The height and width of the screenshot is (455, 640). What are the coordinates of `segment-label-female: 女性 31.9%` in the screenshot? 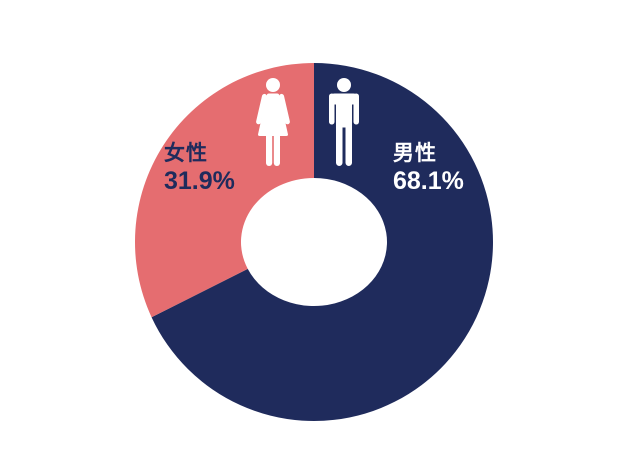 It's located at (199, 168).